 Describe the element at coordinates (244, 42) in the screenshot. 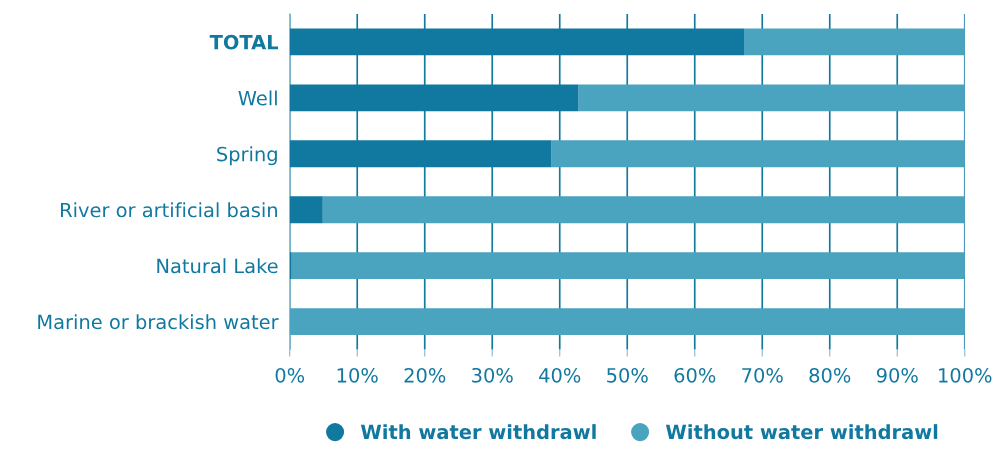

I see `y-tick-label: TOTAL` at that location.